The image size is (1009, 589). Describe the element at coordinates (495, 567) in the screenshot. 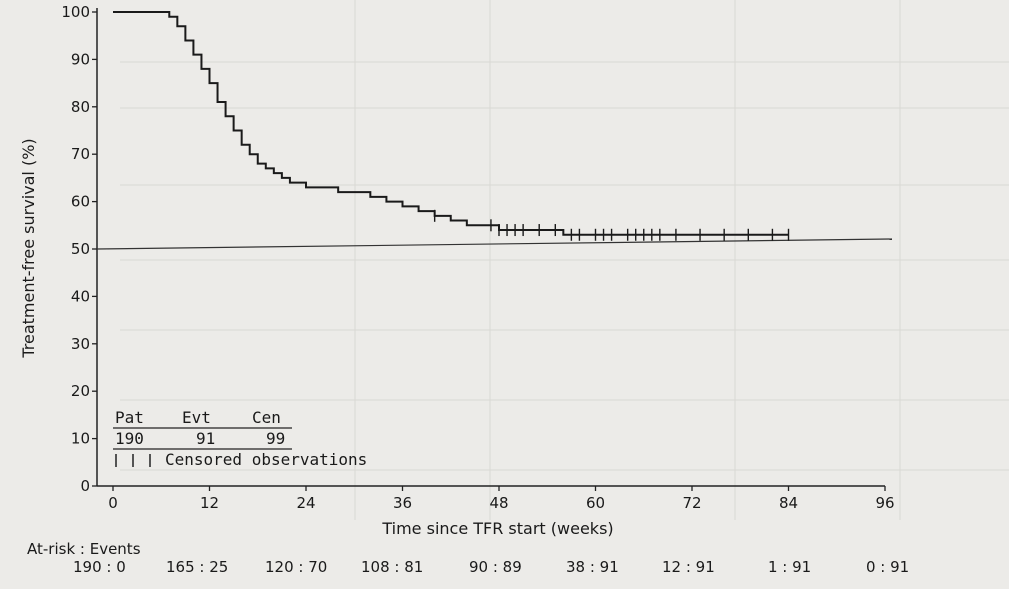

I see `at-risk-value: 90 : 89` at that location.